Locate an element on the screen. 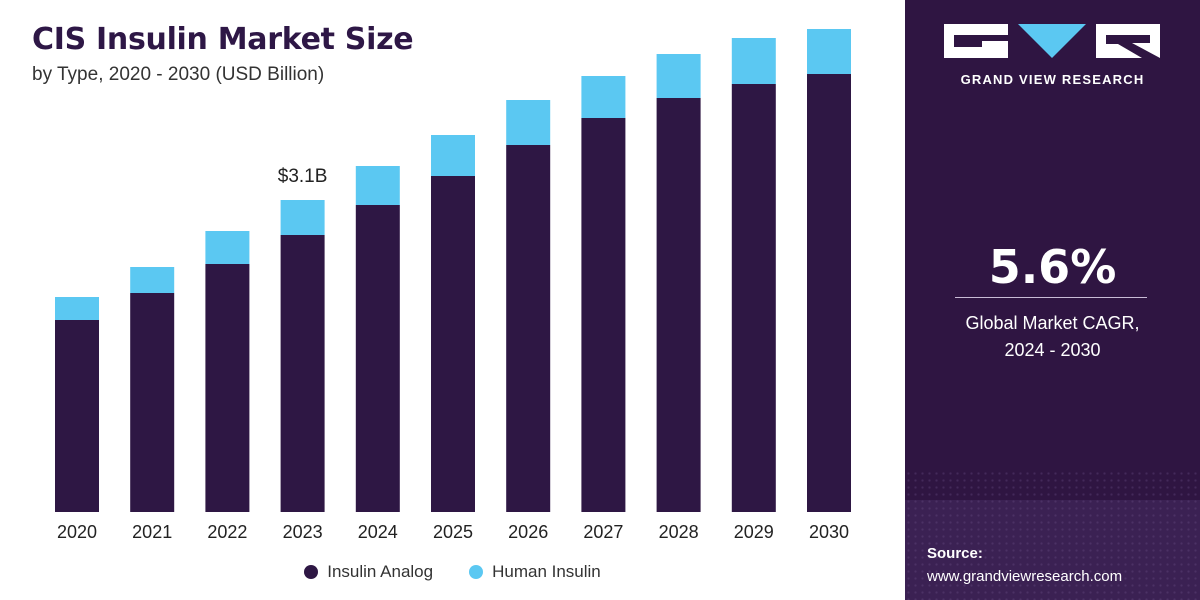 The image size is (1200, 600). bar-insulin-analog-2021 is located at coordinates (152, 402).